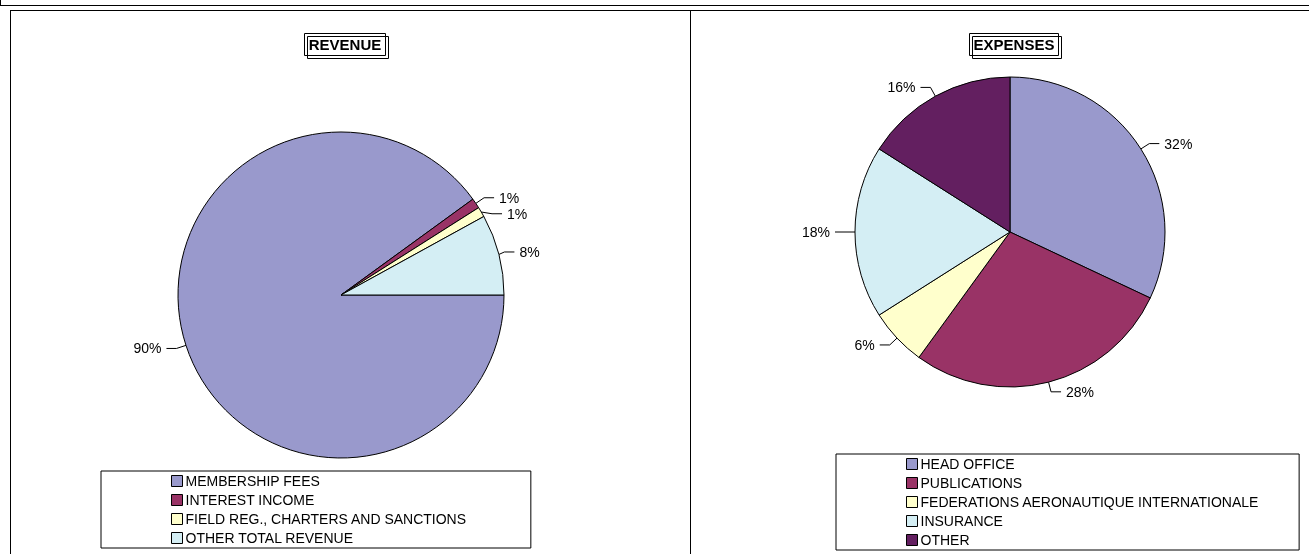 The width and height of the screenshot is (1309, 554). Describe the element at coordinates (971, 483) in the screenshot. I see `legend-label: PUBLICATIONS` at that location.